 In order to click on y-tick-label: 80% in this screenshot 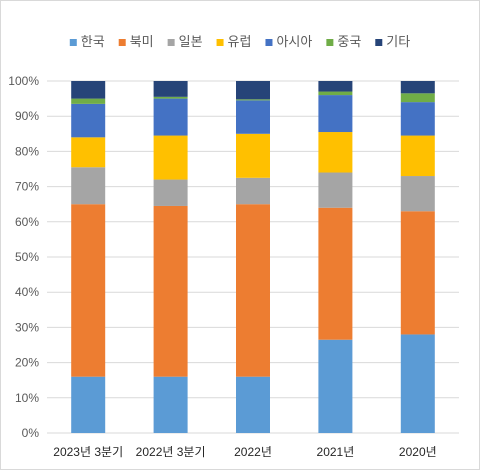, I will do `click(27, 151)`.